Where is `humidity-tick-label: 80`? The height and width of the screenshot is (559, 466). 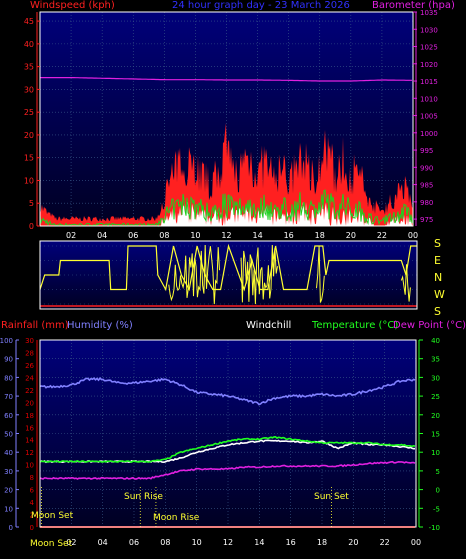 humidity-tick-label: 80 is located at coordinates (8, 378).